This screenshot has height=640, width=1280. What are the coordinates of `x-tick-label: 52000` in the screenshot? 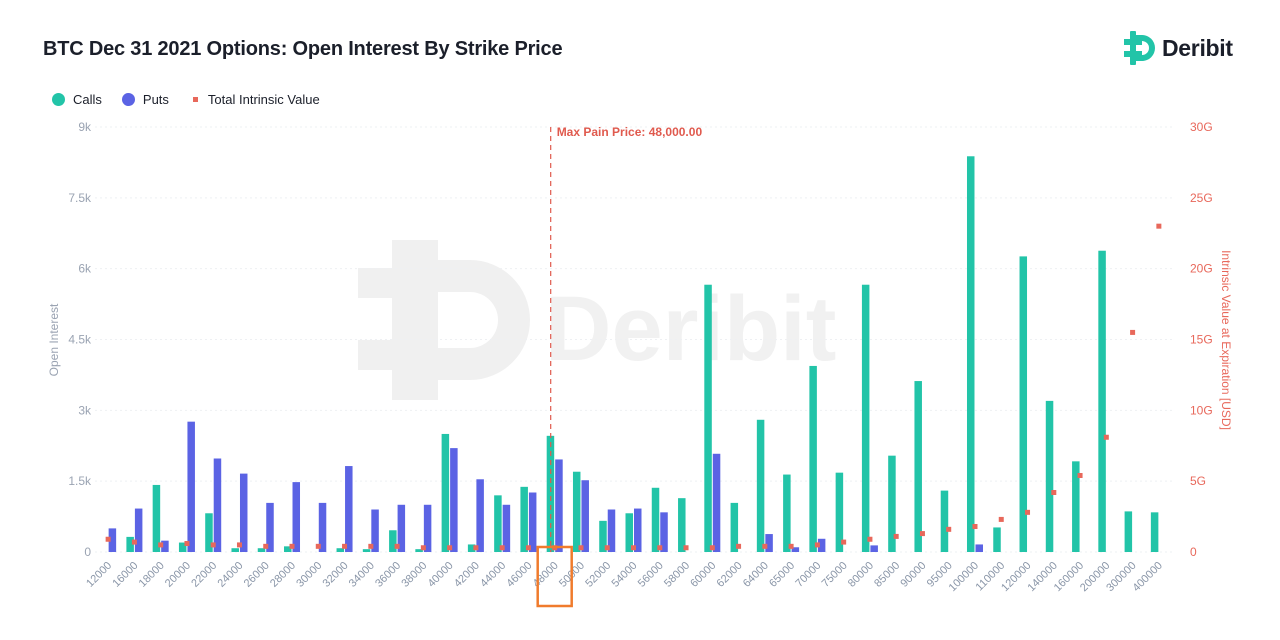 It's located at (598, 575).